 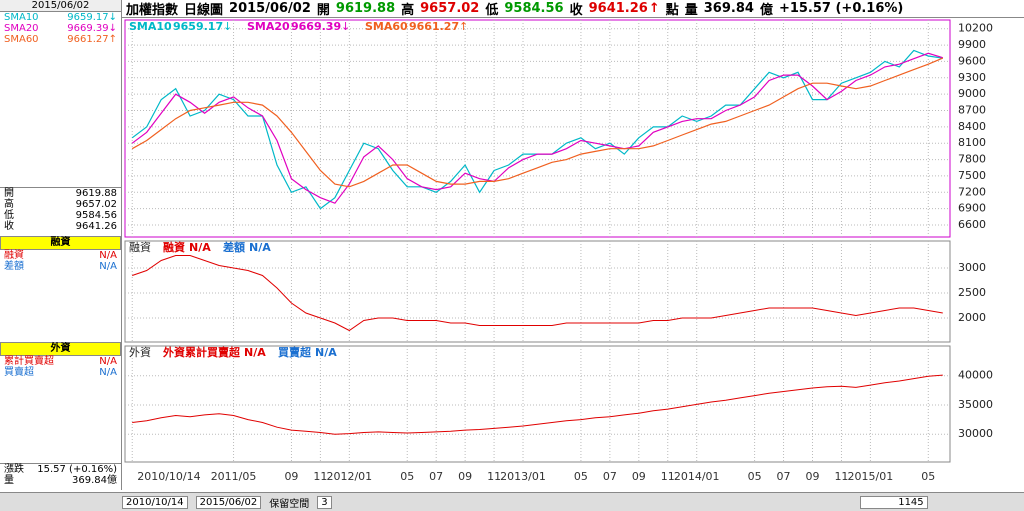 What do you see at coordinates (972, 77) in the screenshot?
I see `y-tick-label: 9300` at bounding box center [972, 77].